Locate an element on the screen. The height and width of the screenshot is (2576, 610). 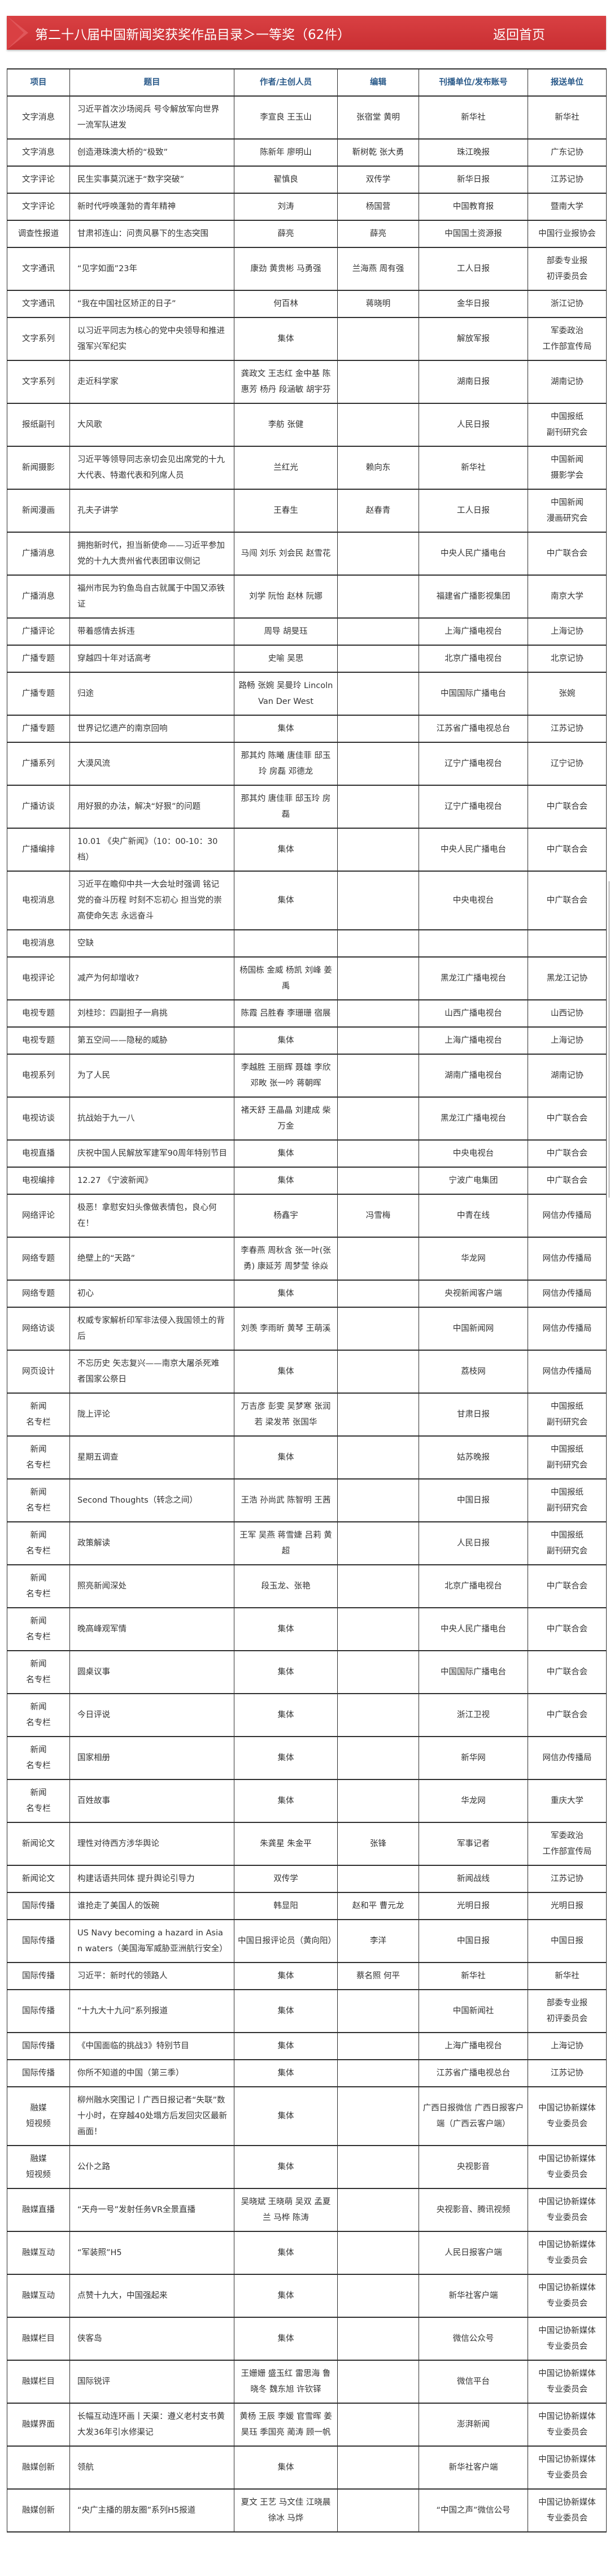
cell-category: 电视评论 is located at coordinates (38, 978).